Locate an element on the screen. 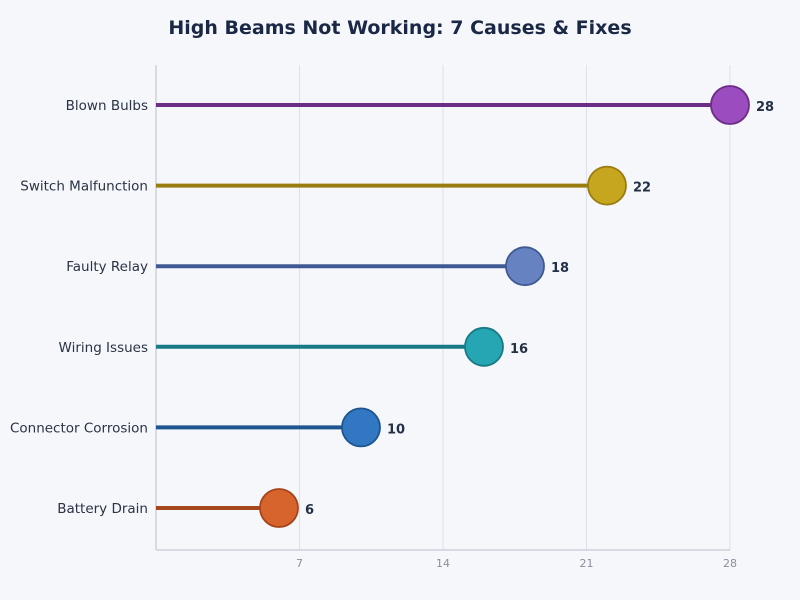  category-label: Wiring Issues is located at coordinates (103, 348).